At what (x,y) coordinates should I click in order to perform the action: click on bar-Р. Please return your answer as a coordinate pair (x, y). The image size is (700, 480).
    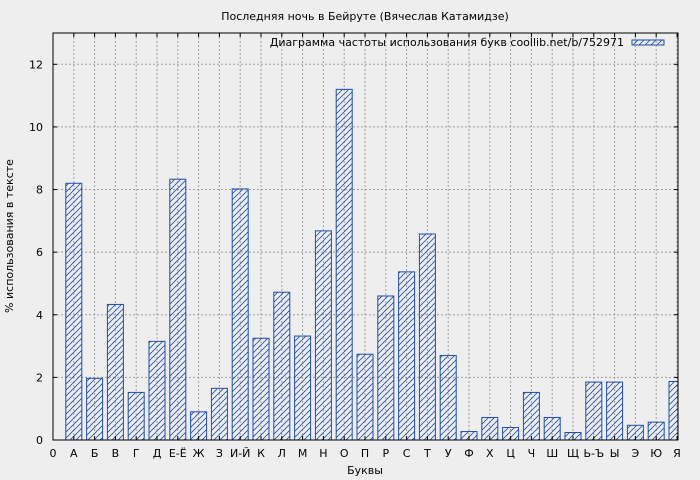
    Looking at the image, I should click on (386, 368).